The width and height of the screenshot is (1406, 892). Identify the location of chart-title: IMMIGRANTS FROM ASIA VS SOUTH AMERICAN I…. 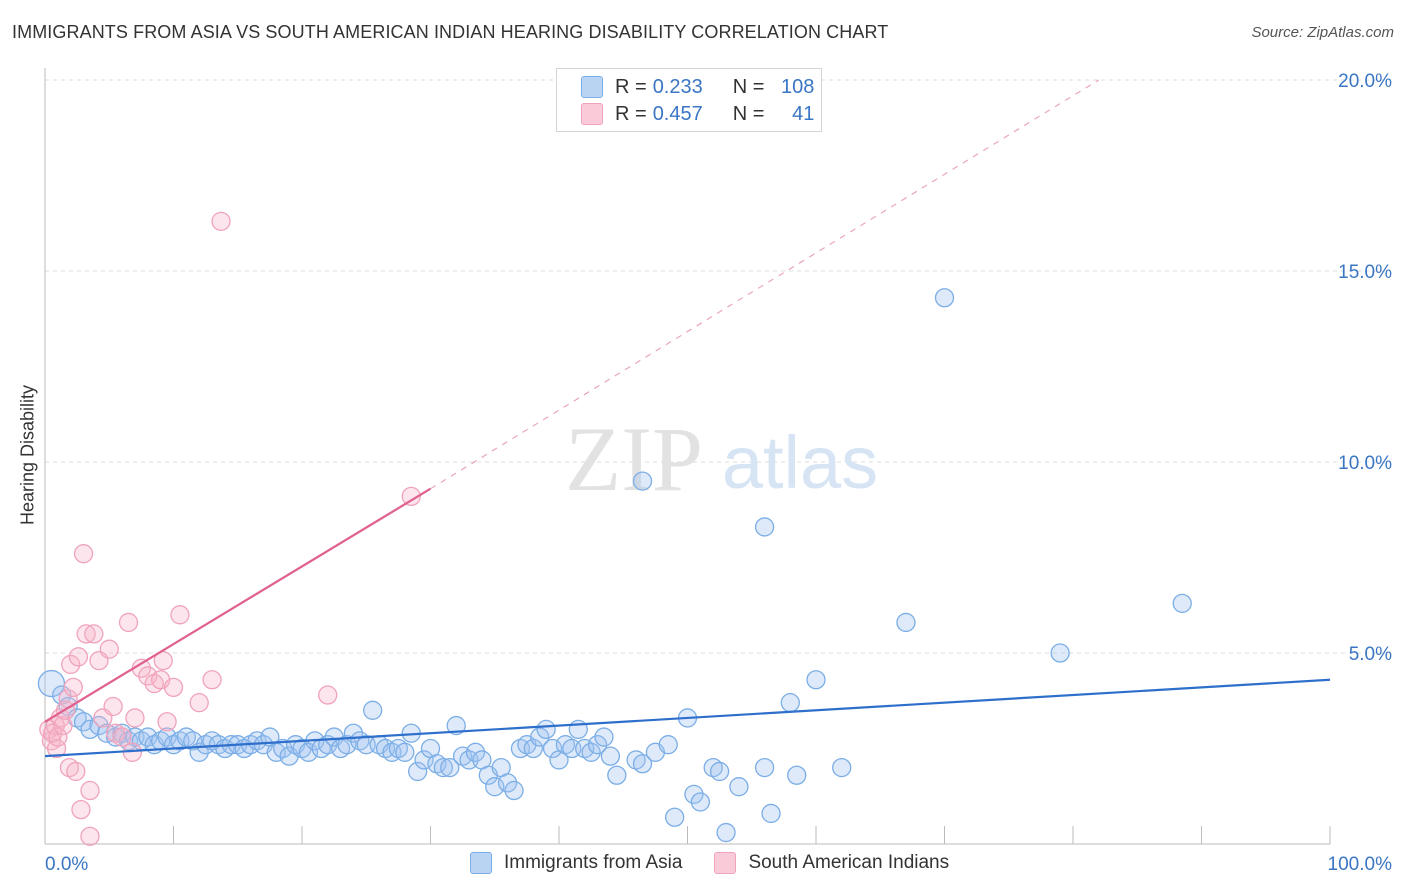
(450, 32).